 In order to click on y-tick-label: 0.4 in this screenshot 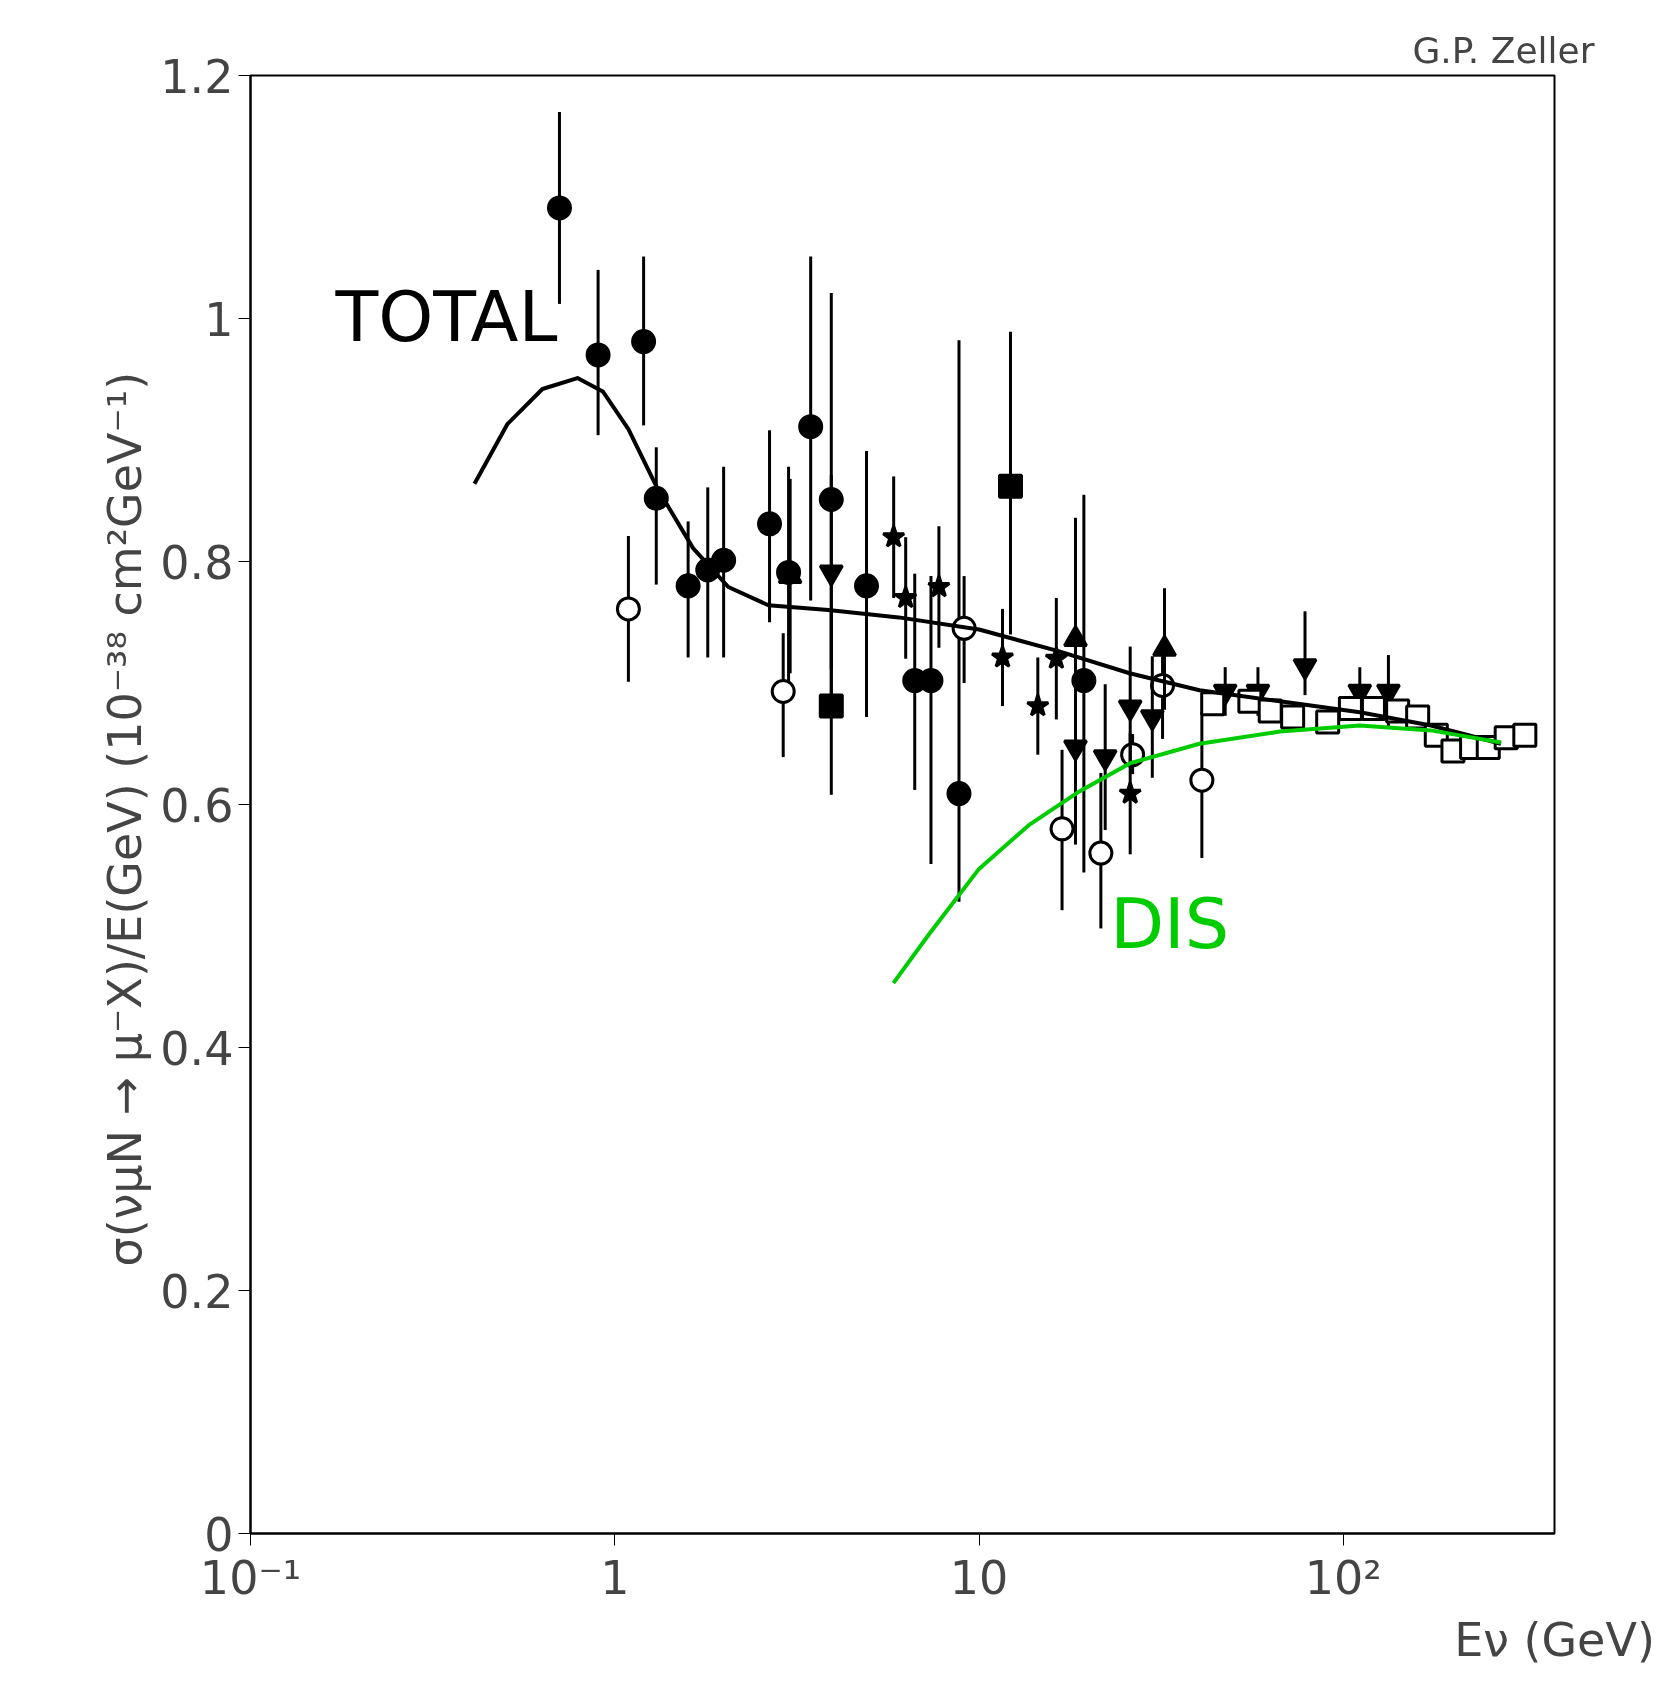, I will do `click(197, 1048)`.